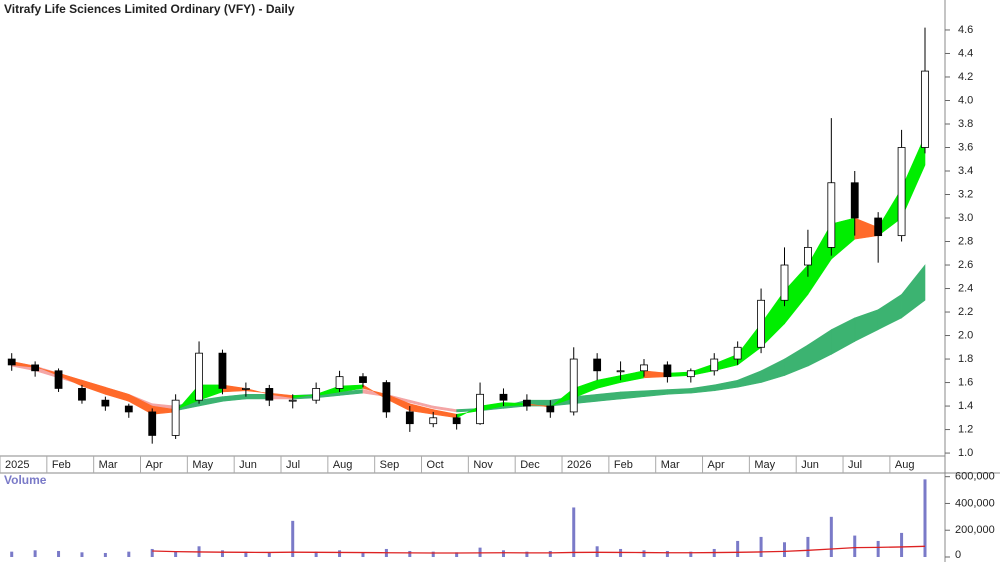  Describe the element at coordinates (530, 465) in the screenshot. I see `x-tick-label: Dec` at that location.